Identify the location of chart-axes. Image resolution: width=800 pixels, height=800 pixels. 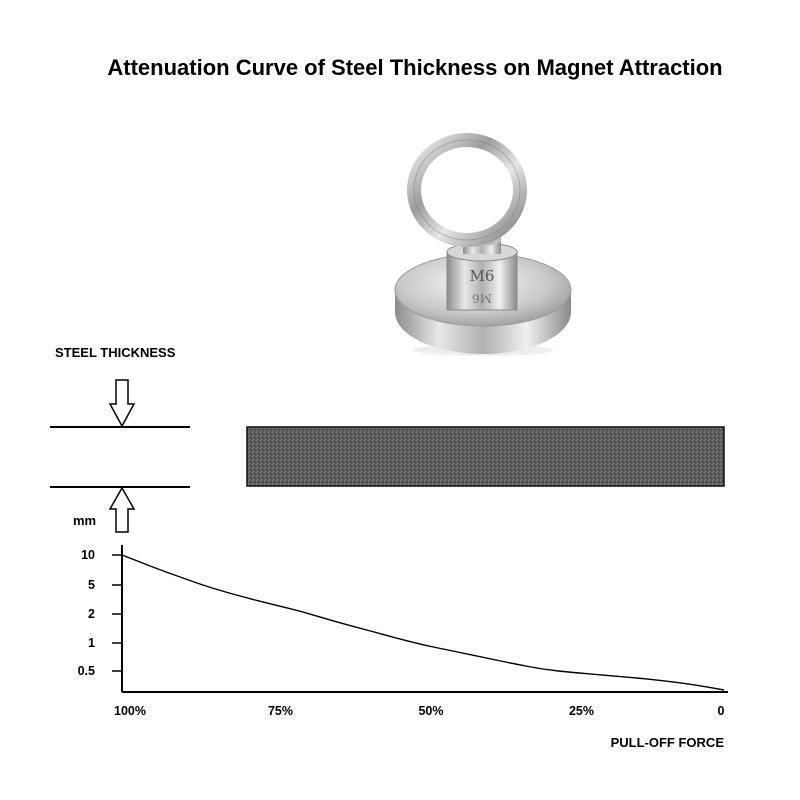
(424, 619).